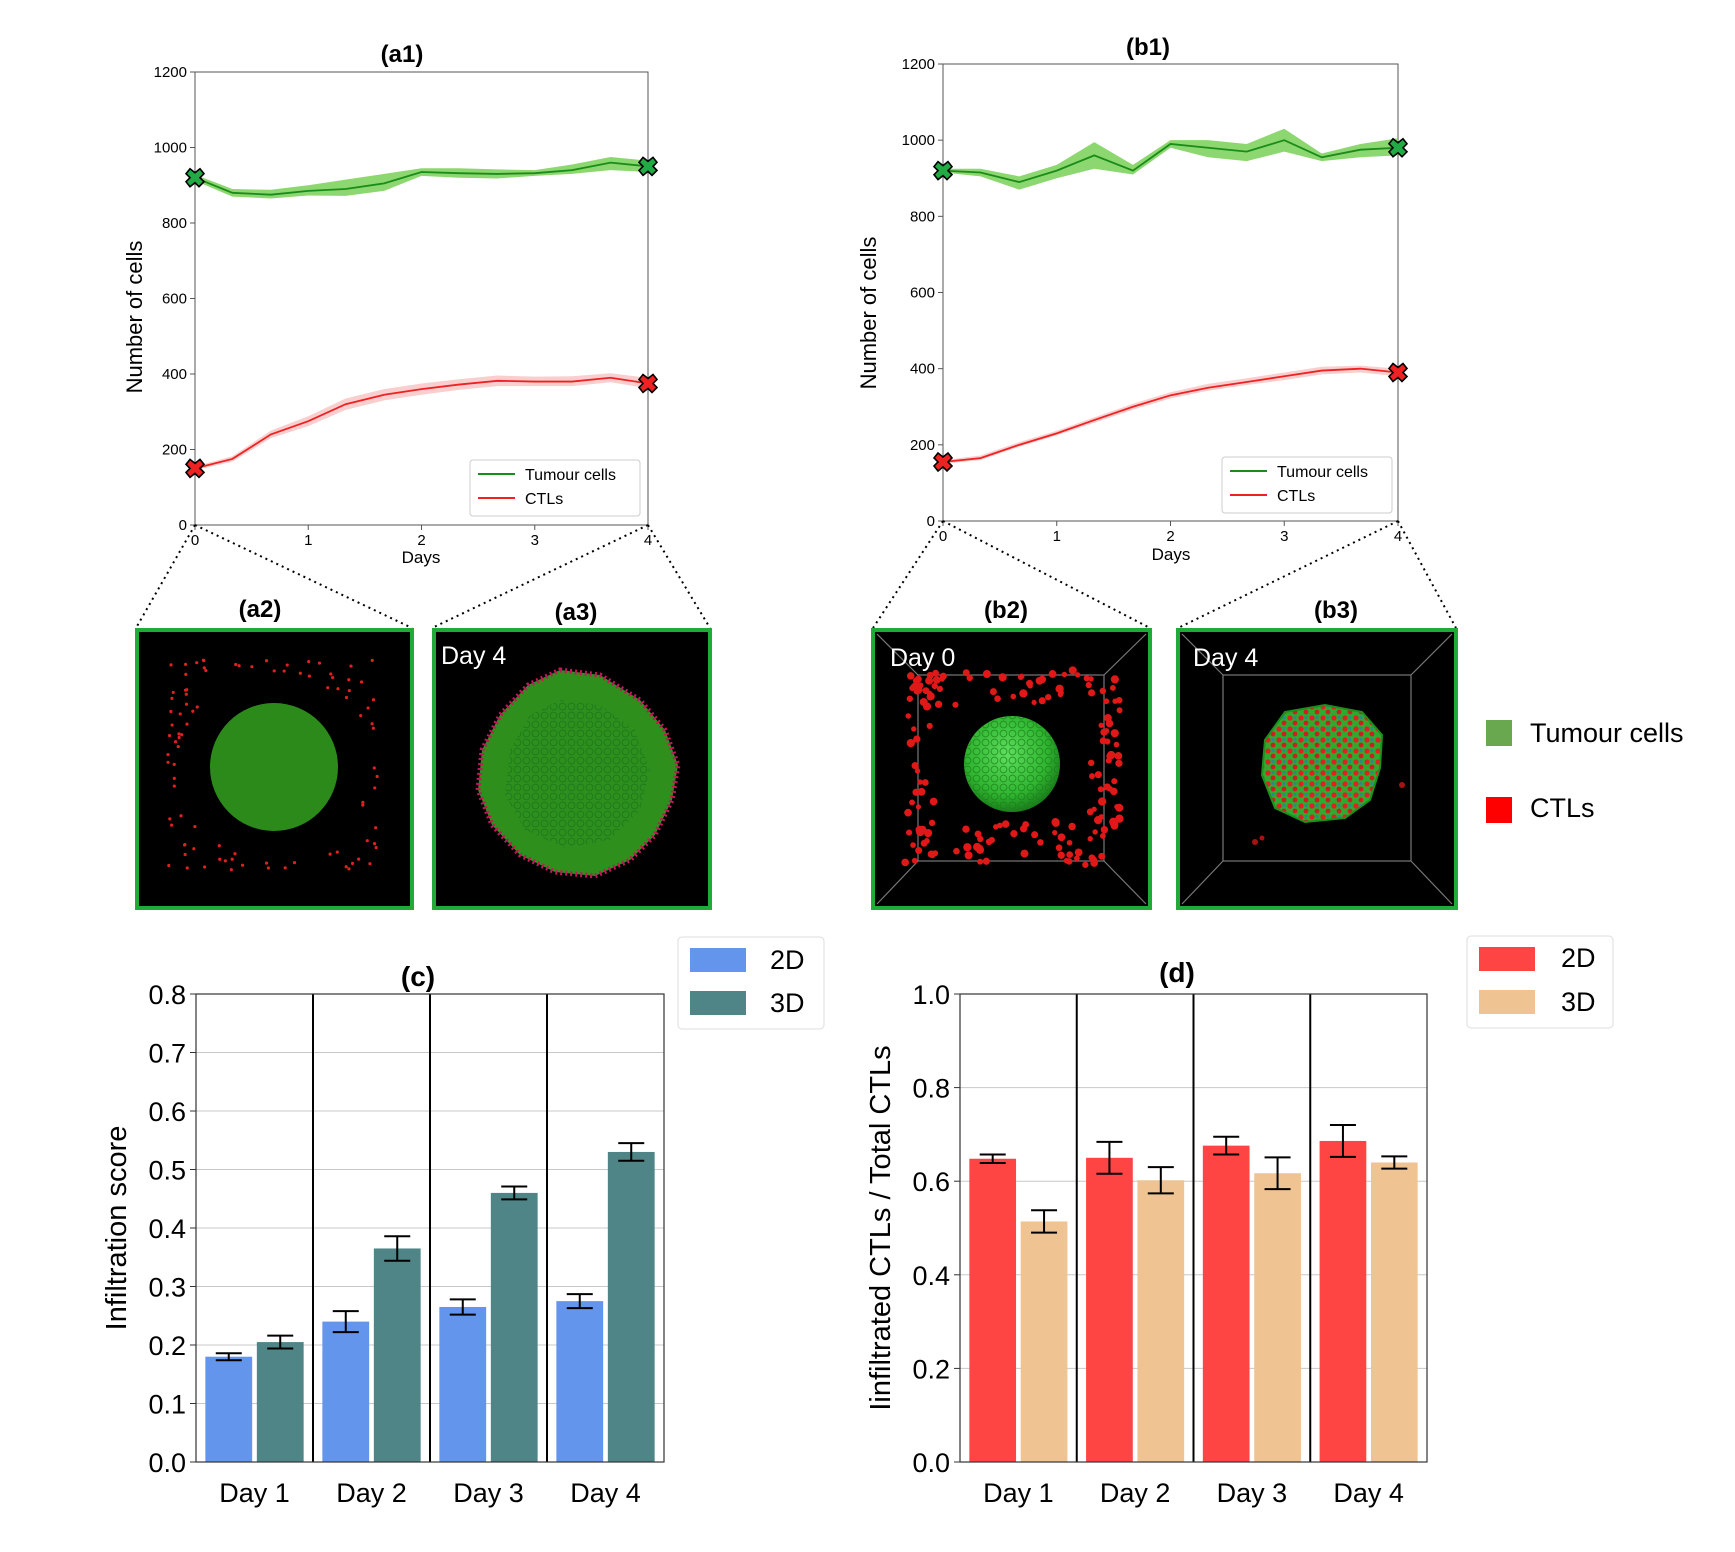  I want to click on side-legend-ctl-swatch, so click(1499, 810).